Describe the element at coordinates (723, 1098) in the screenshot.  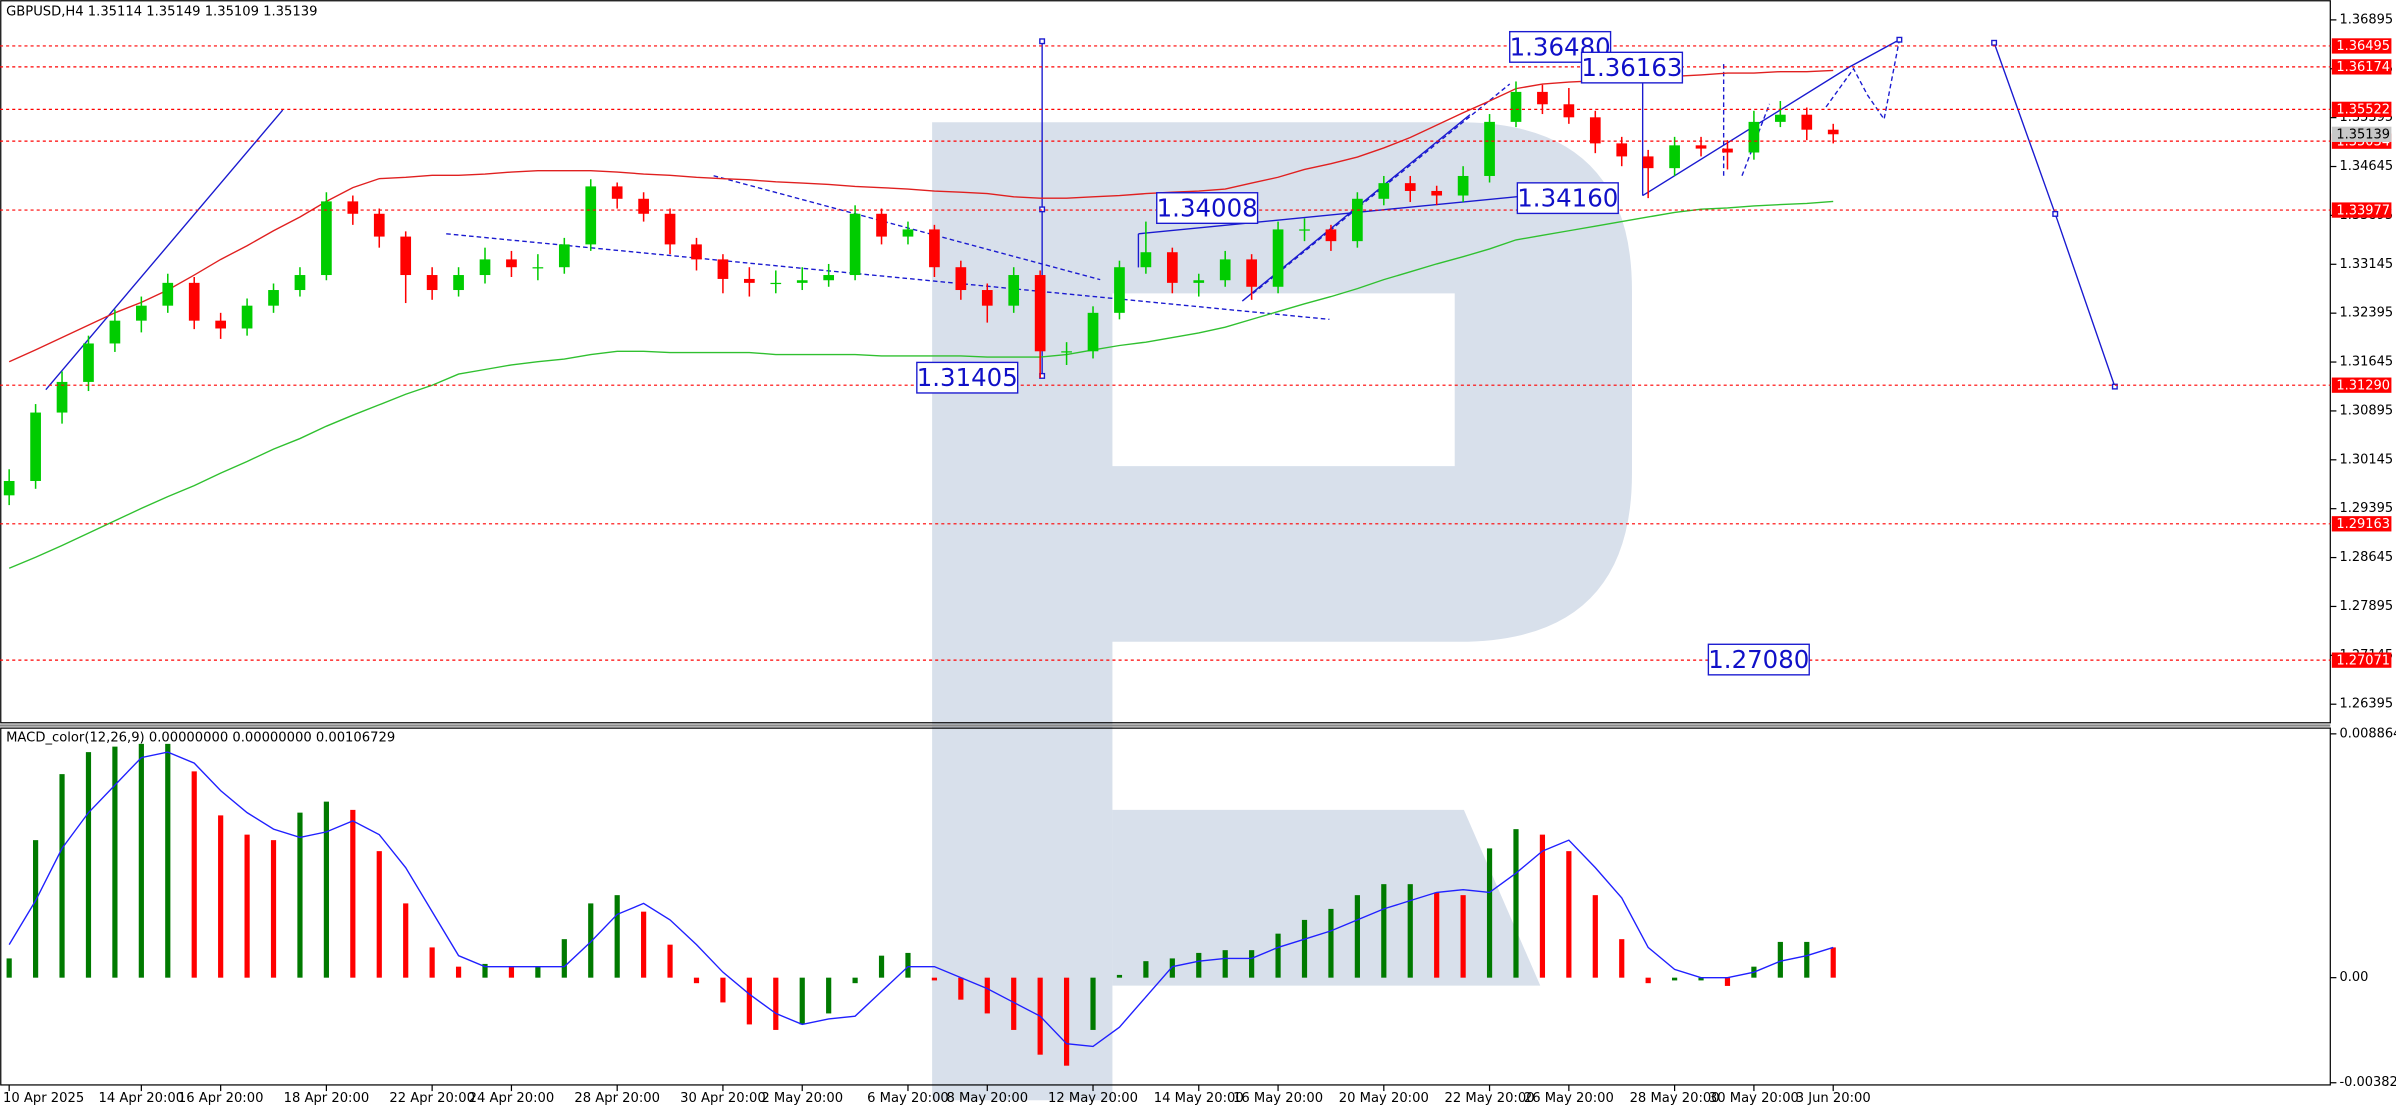
I see `x-tick-label: 30 Apr 20:00` at that location.